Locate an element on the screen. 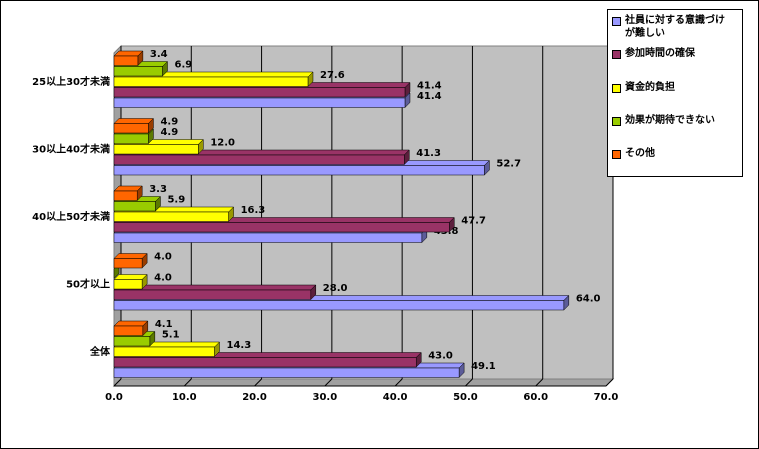 This screenshot has width=759, height=449. x-tick-label: 20.0 is located at coordinates (254, 397).